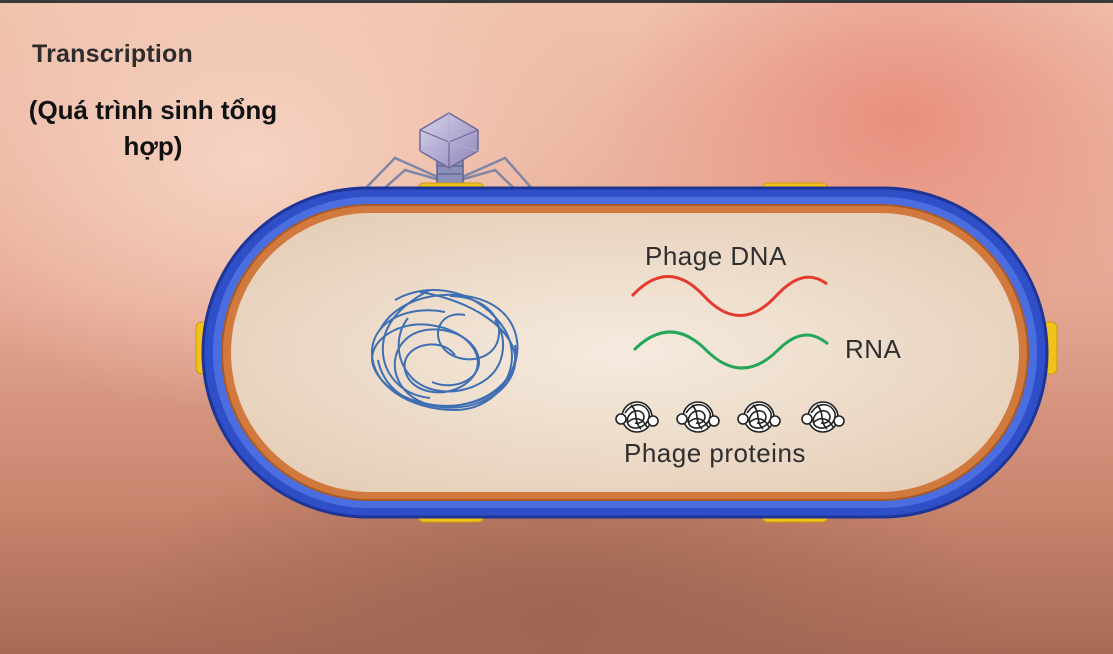 The image size is (1113, 654). What do you see at coordinates (730, 350) in the screenshot?
I see `rna-strand` at bounding box center [730, 350].